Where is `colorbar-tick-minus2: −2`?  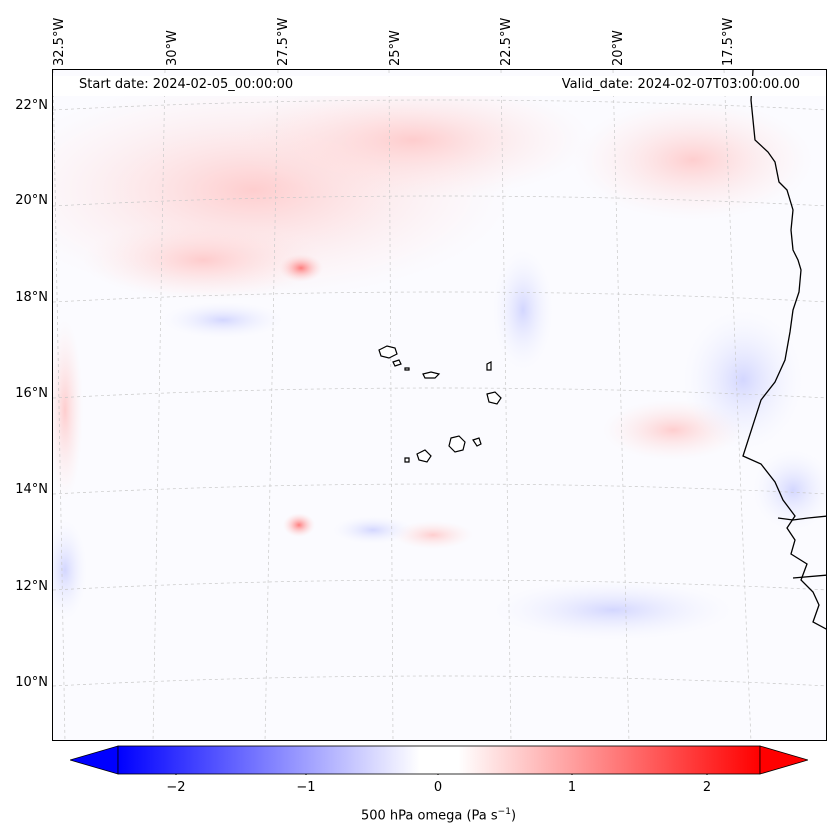
colorbar-tick-minus2: −2 is located at coordinates (176, 787).